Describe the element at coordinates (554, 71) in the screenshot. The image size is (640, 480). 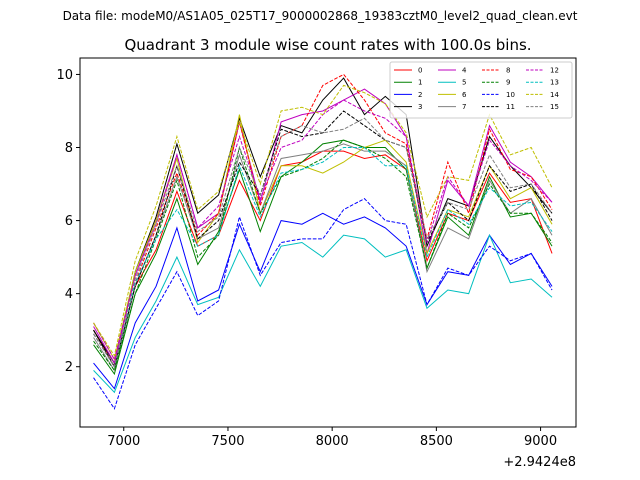
I see `legend-label-12: 12` at that location.